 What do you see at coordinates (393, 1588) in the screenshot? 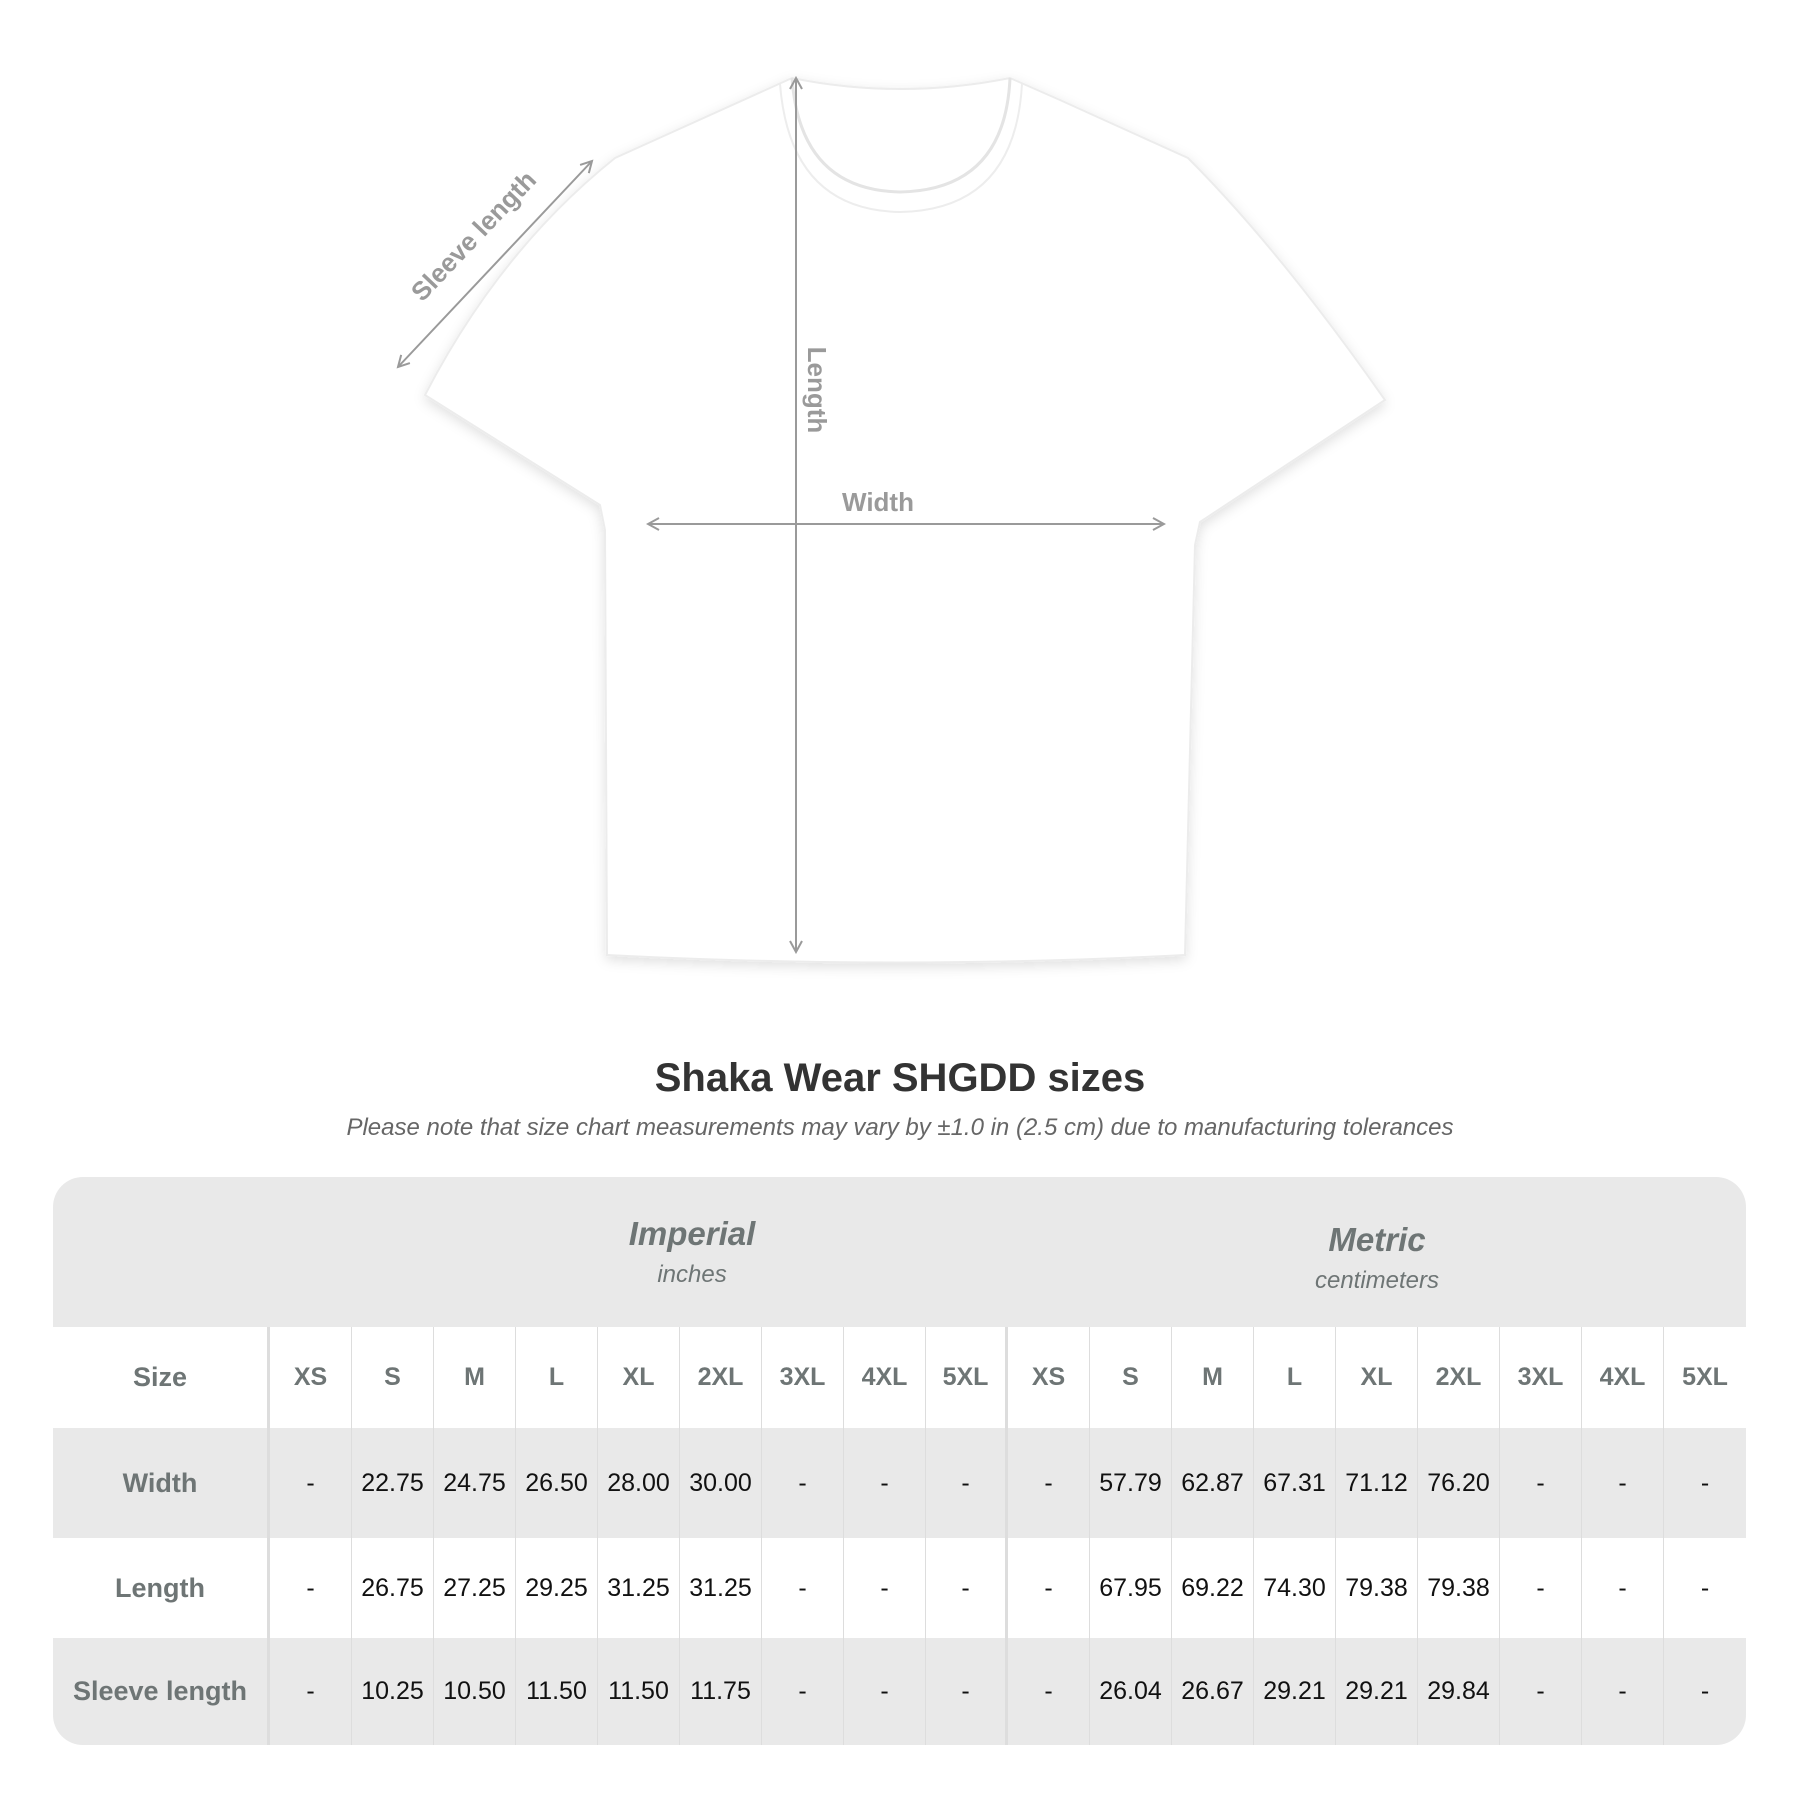
I see `imperial-value-cell: 26.75` at bounding box center [393, 1588].